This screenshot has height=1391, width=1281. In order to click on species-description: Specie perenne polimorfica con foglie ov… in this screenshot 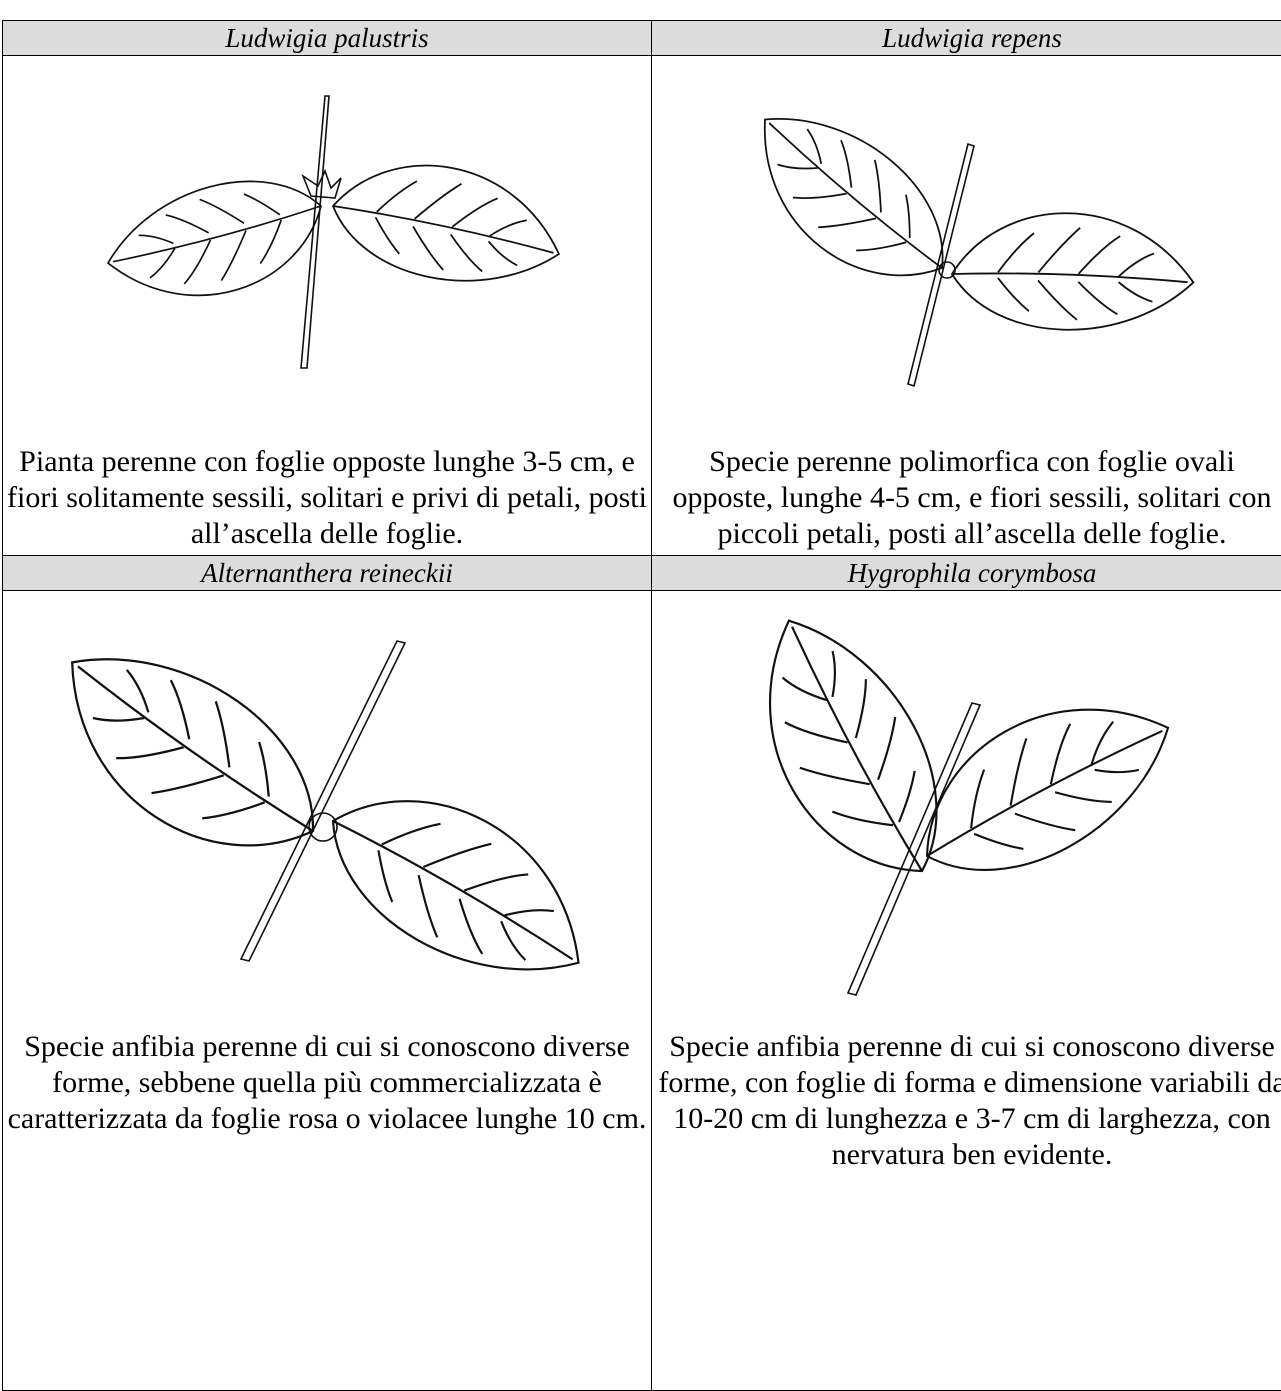, I will do `click(972, 497)`.